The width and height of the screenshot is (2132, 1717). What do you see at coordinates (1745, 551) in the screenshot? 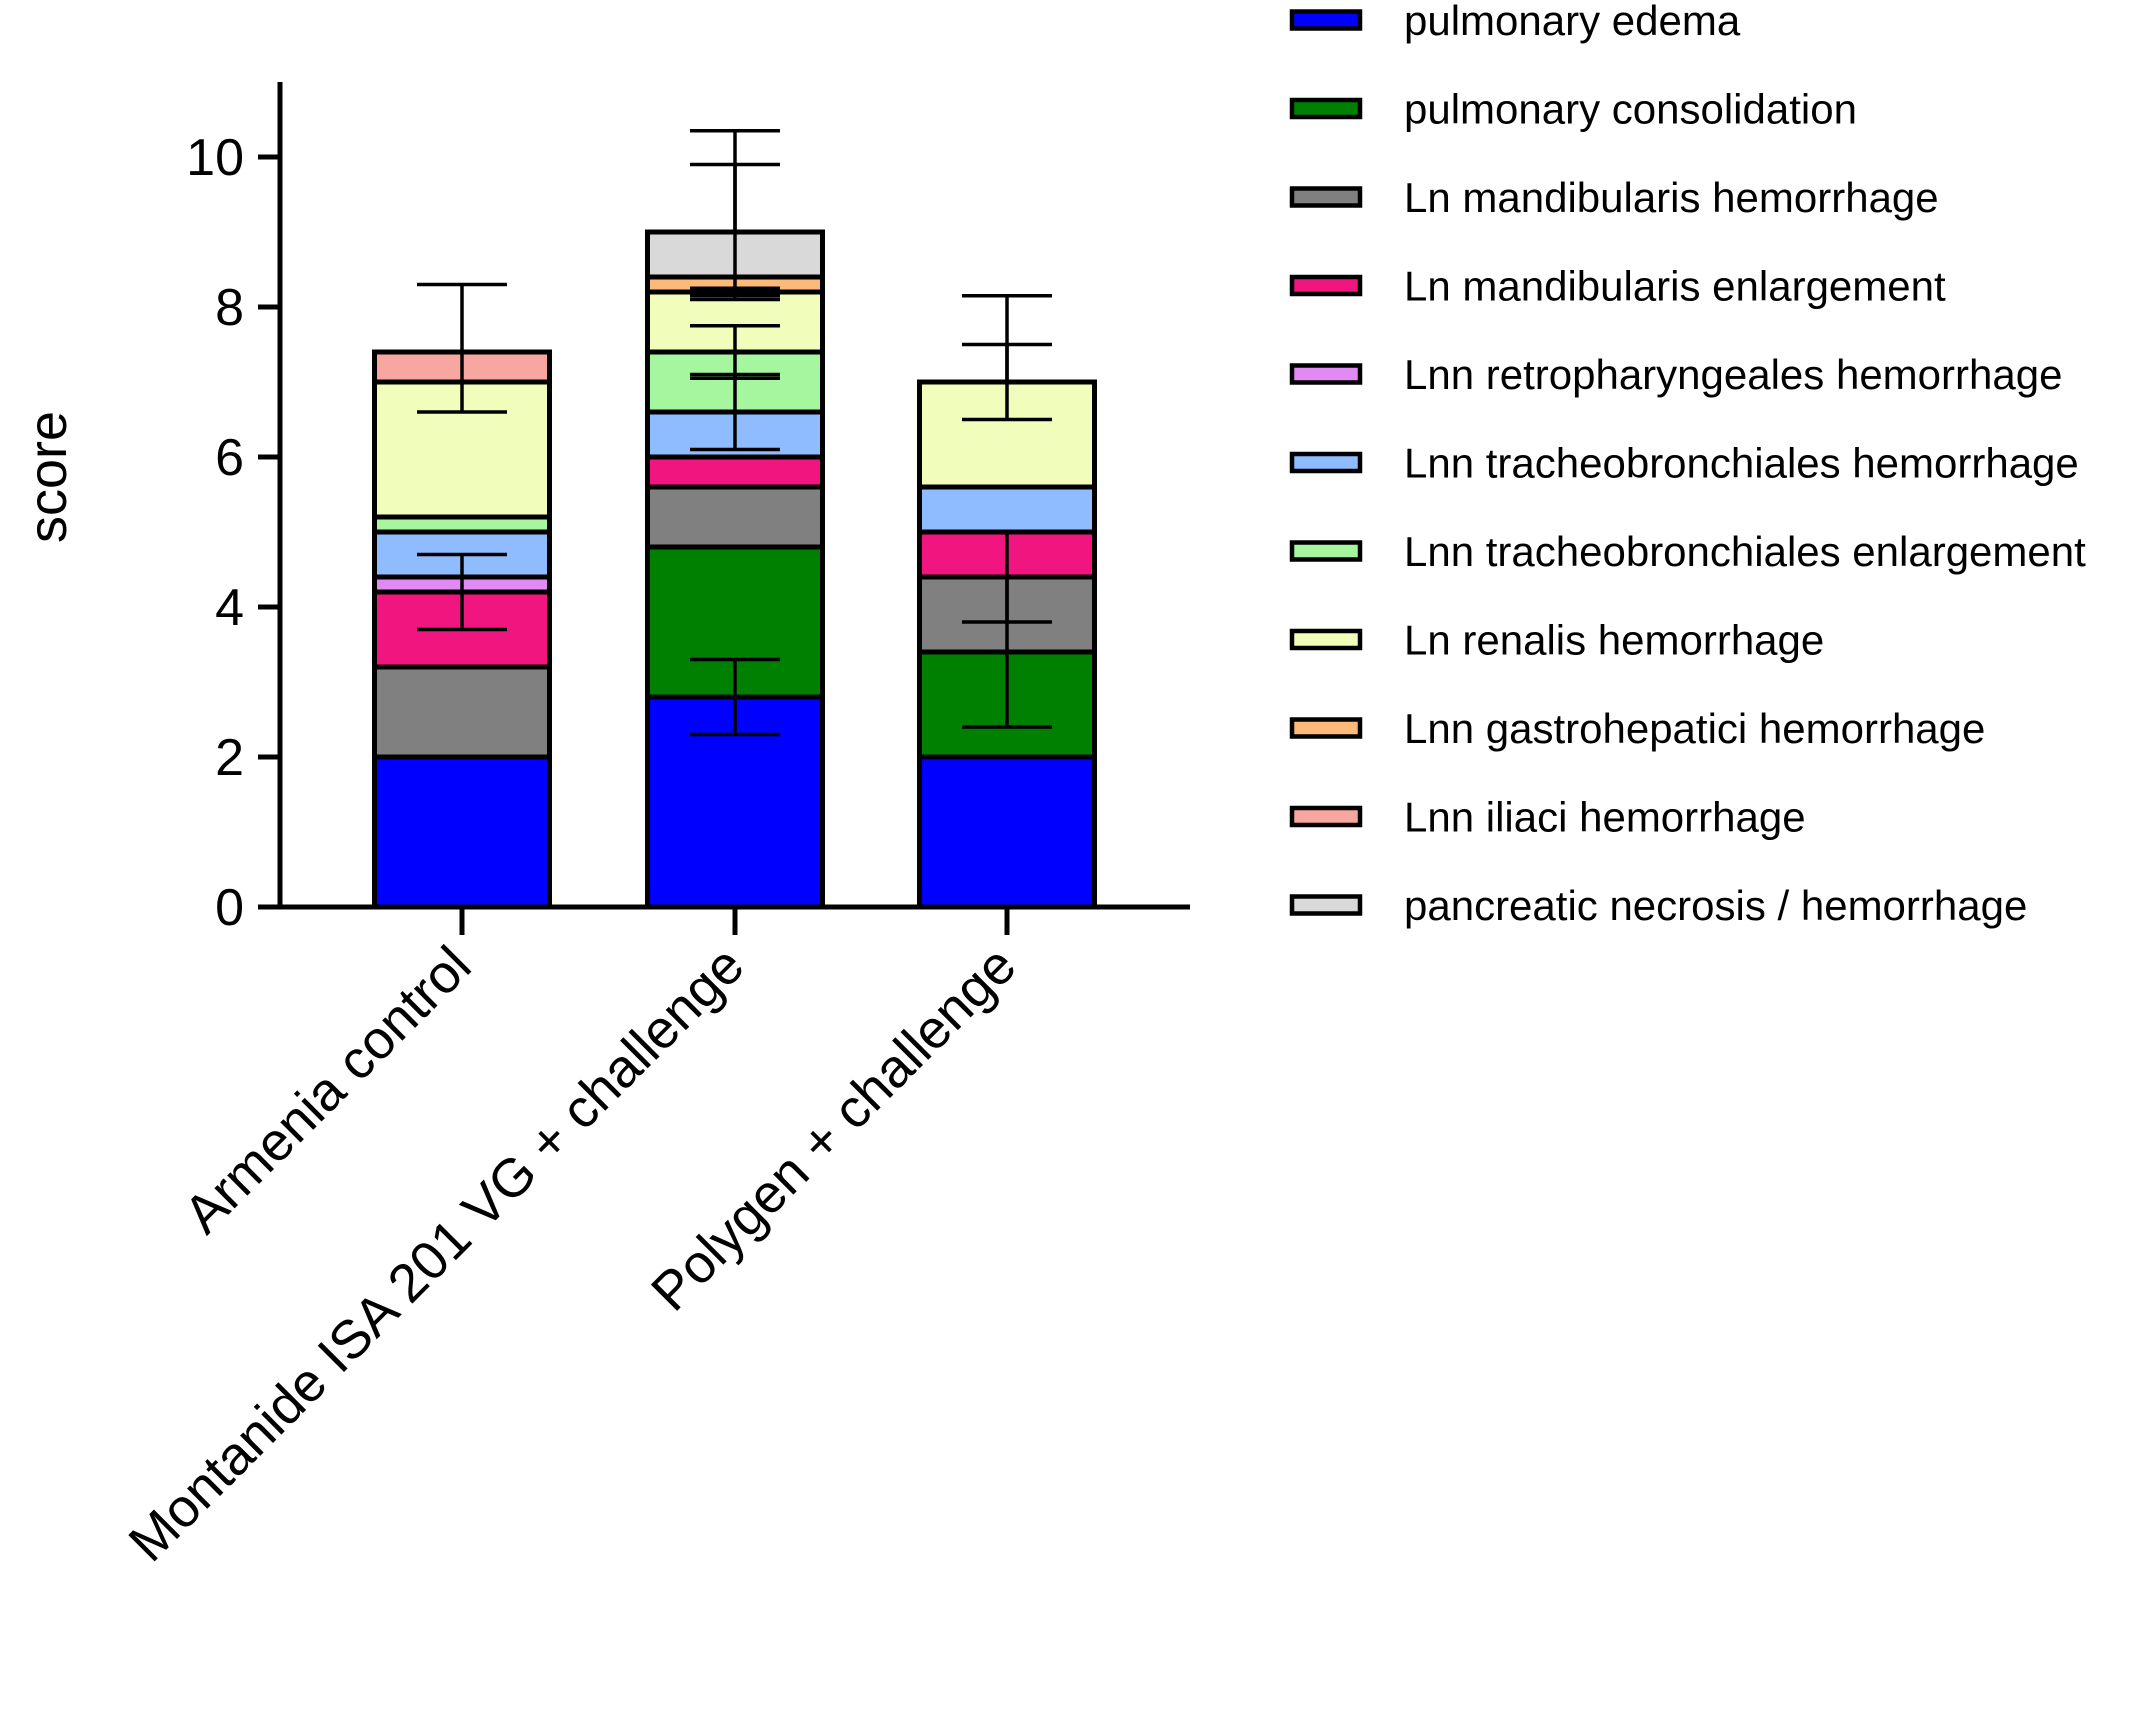
I see `legend-label: Lnn tracheobronchiales enlargement` at bounding box center [1745, 551].